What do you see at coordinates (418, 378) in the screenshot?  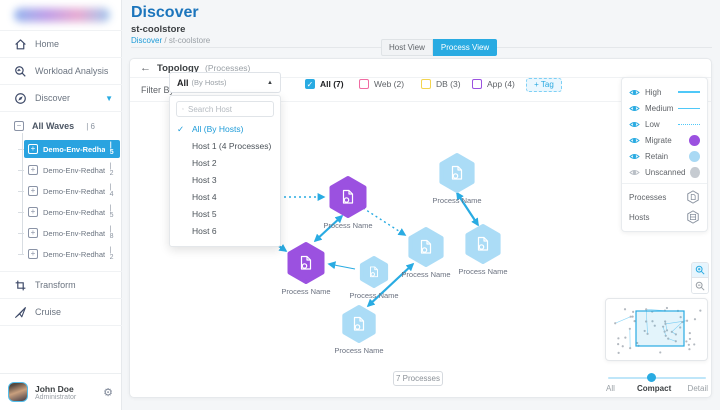 I see `process-count-button: 7 Processes` at bounding box center [418, 378].